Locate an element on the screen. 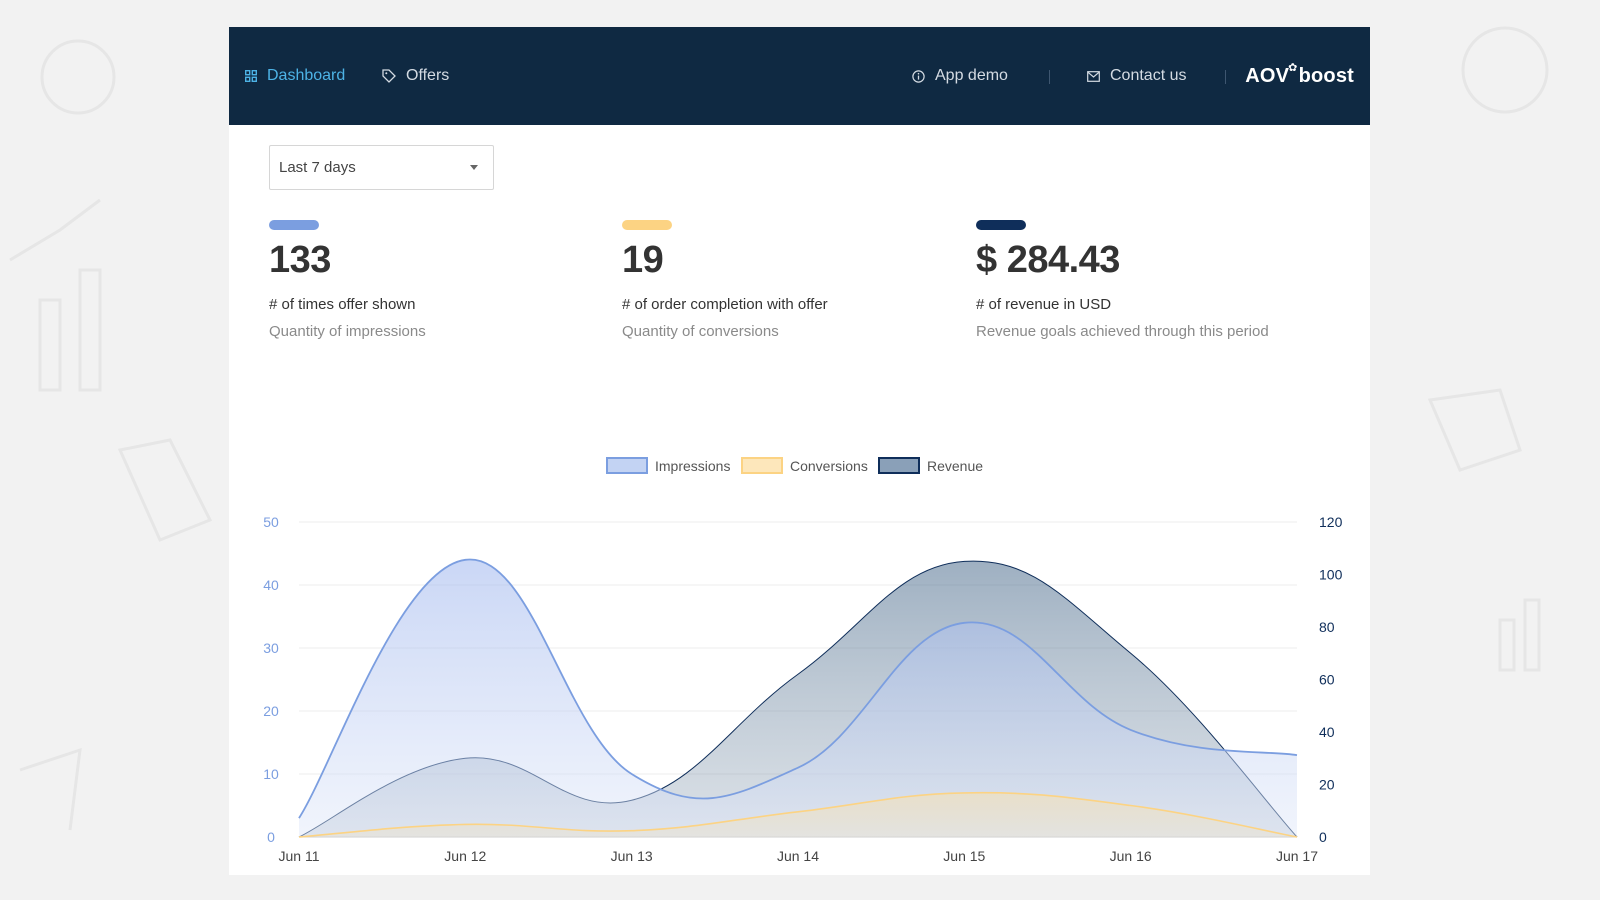 The image size is (1600, 900). top-navigation: Dashboard Offers App demo Contact us is located at coordinates (799, 76).